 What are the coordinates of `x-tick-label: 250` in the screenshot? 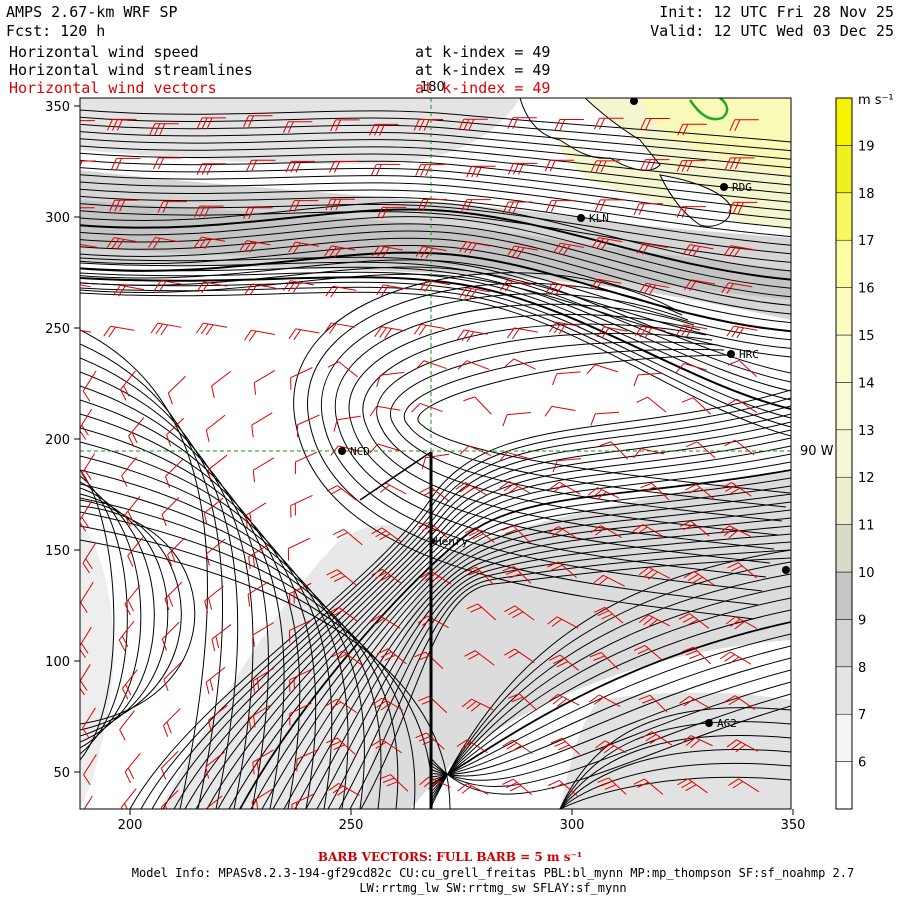 It's located at (351, 825).